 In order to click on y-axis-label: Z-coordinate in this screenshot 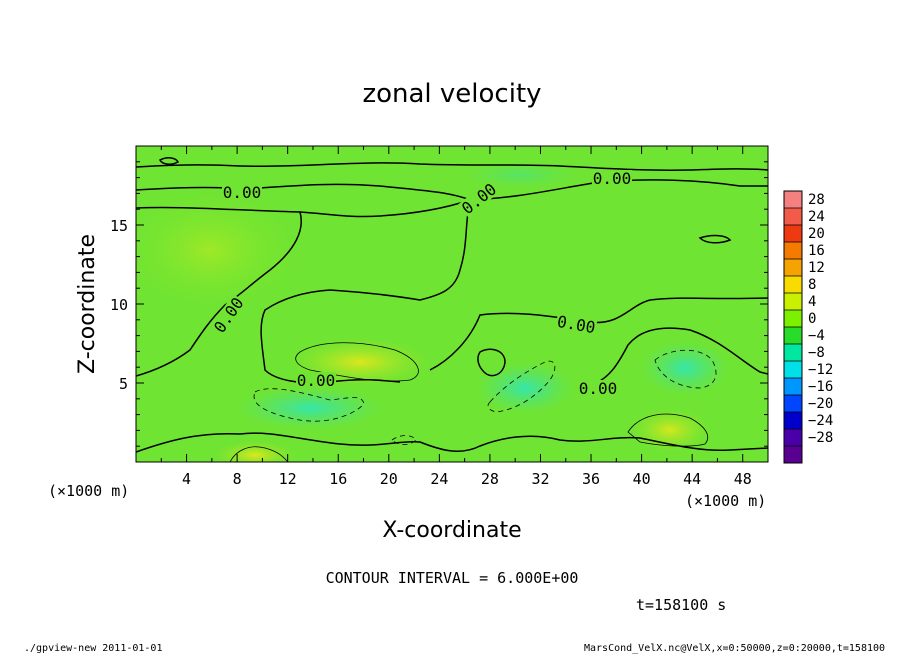, I will do `click(87, 304)`.